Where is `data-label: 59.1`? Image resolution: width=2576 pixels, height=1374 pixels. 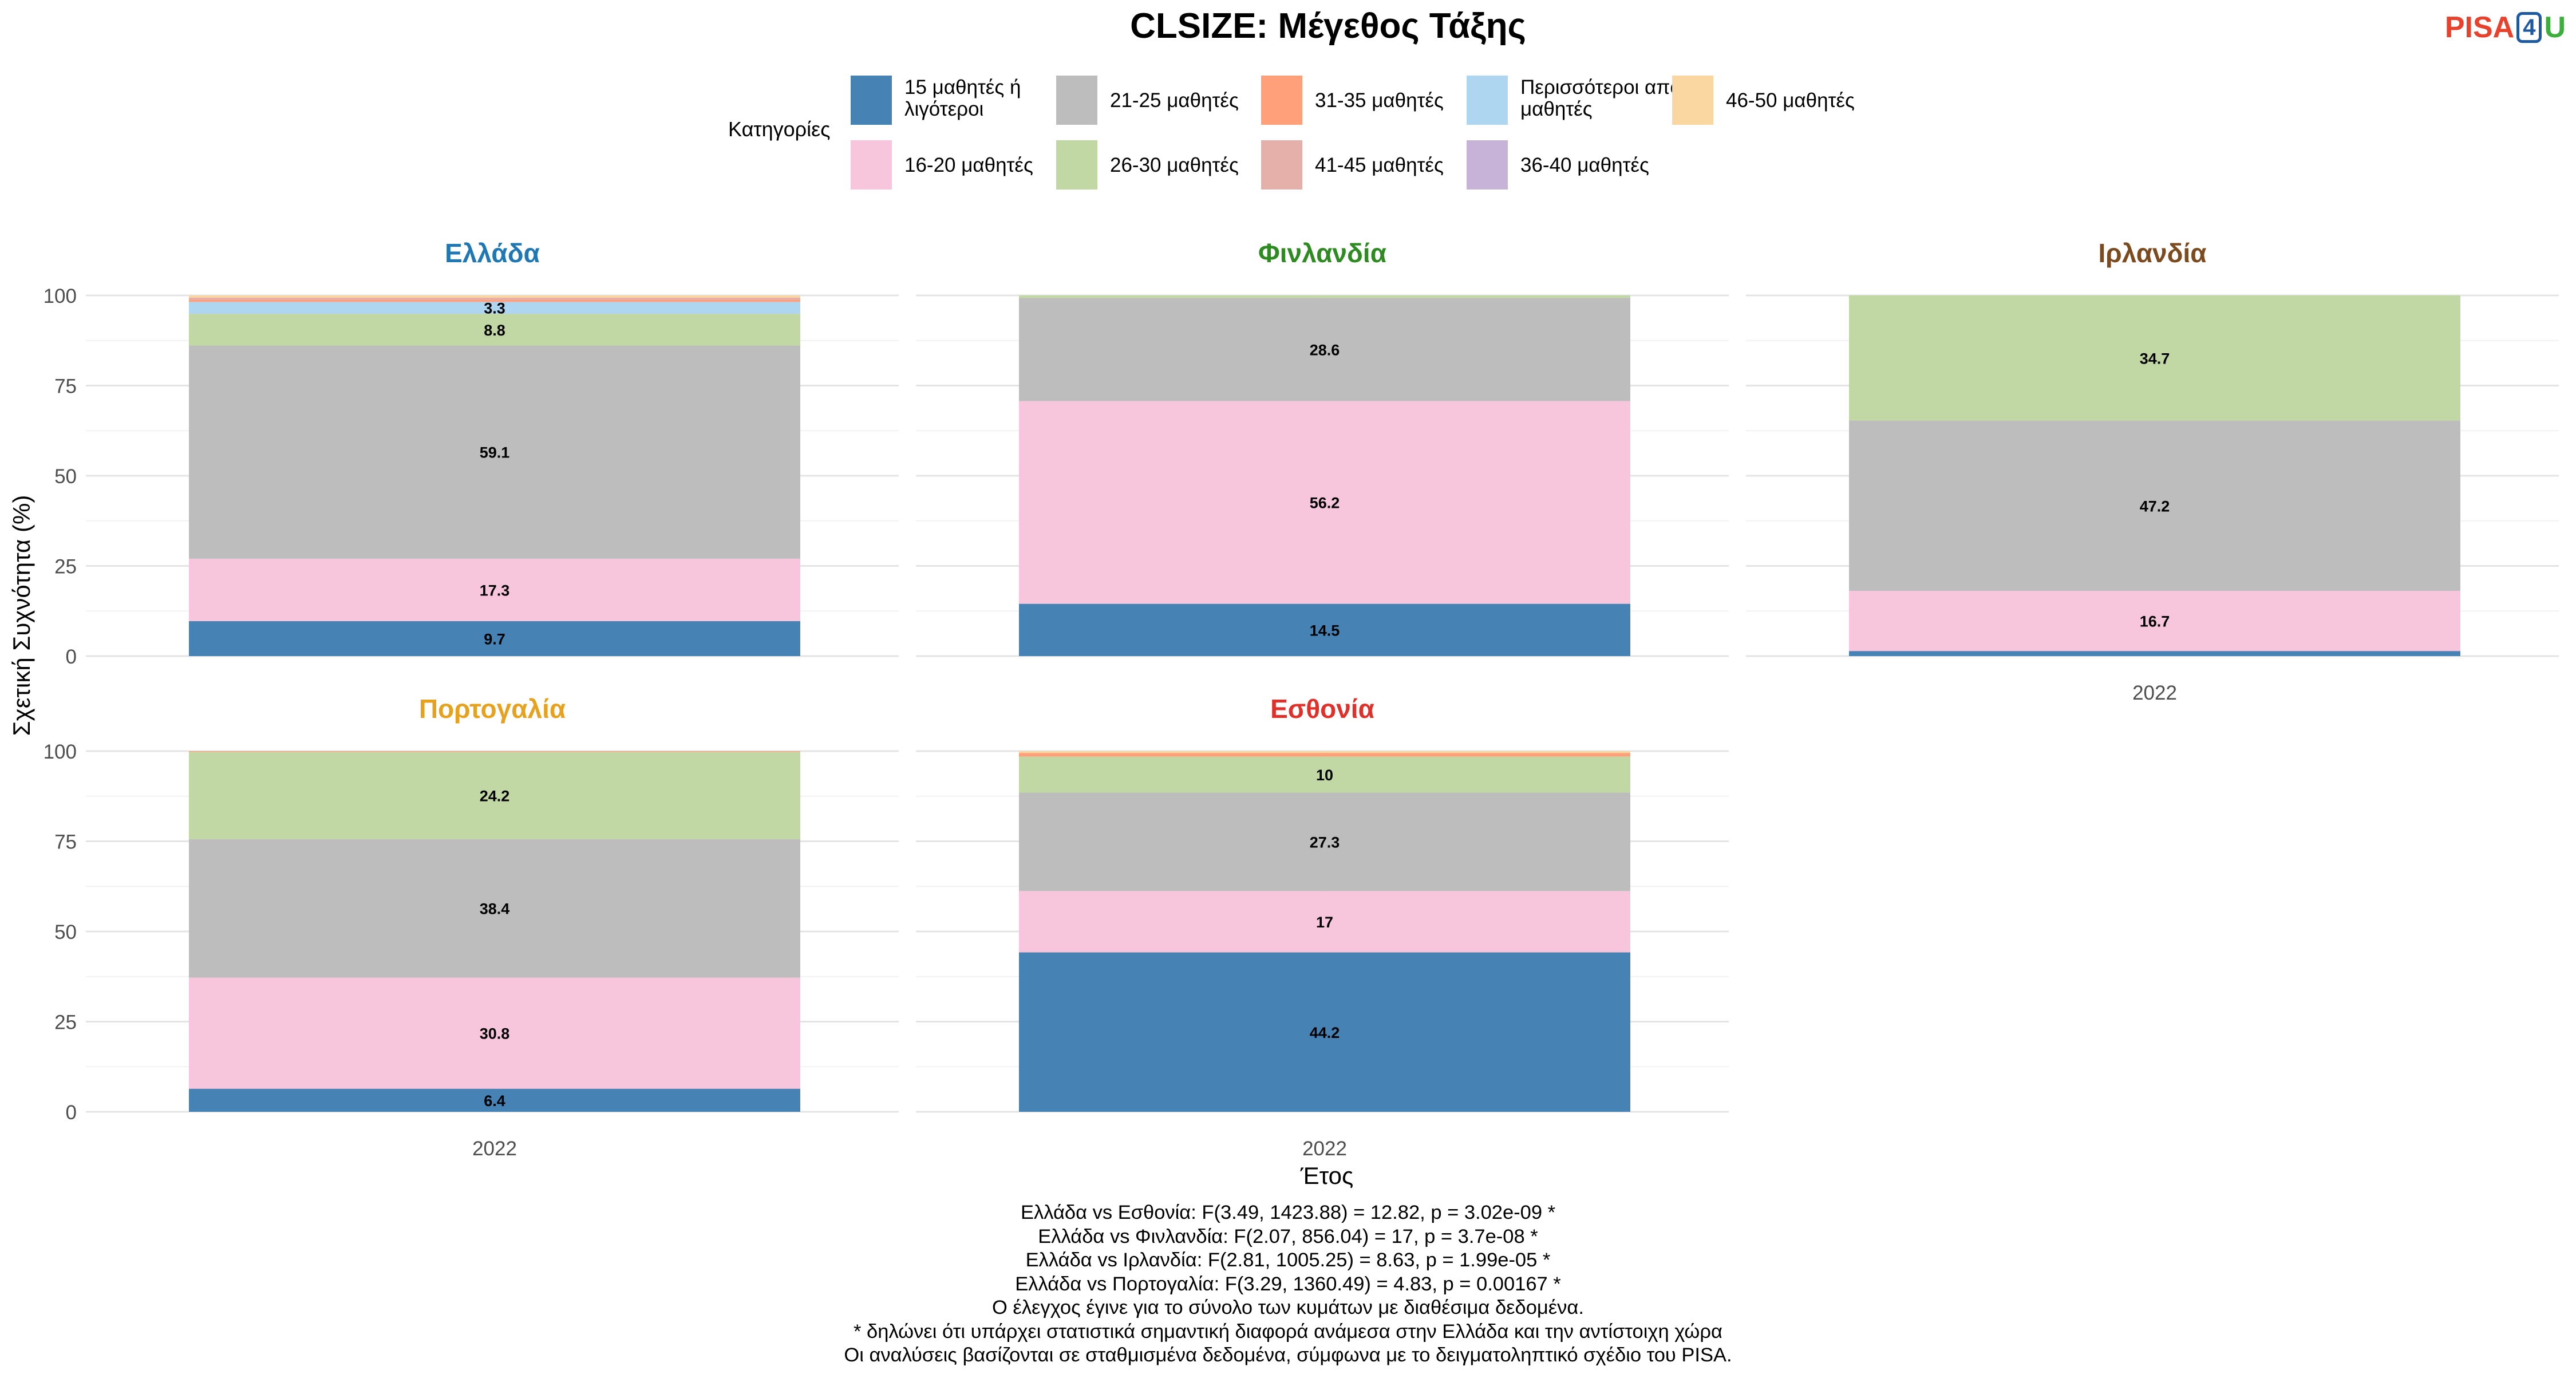 data-label: 59.1 is located at coordinates (495, 453).